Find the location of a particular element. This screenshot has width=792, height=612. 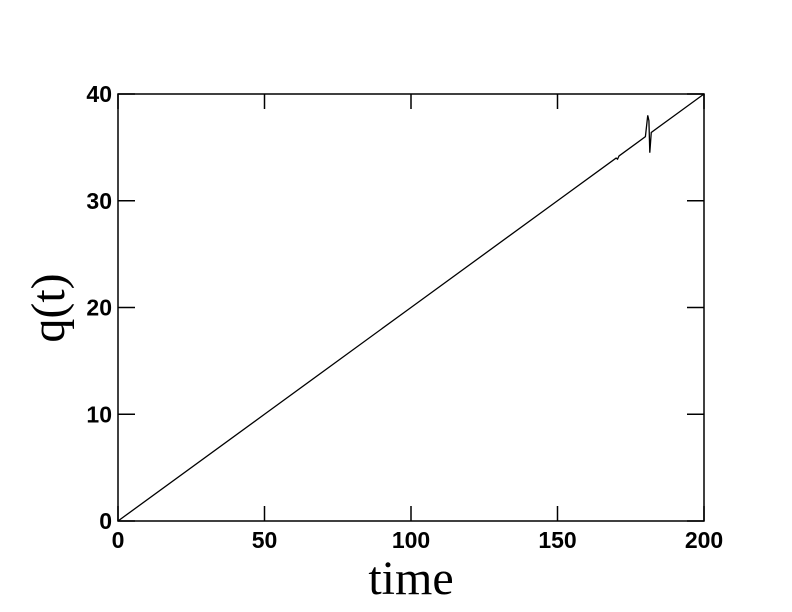

x-tick-label: 150 is located at coordinates (557, 540).